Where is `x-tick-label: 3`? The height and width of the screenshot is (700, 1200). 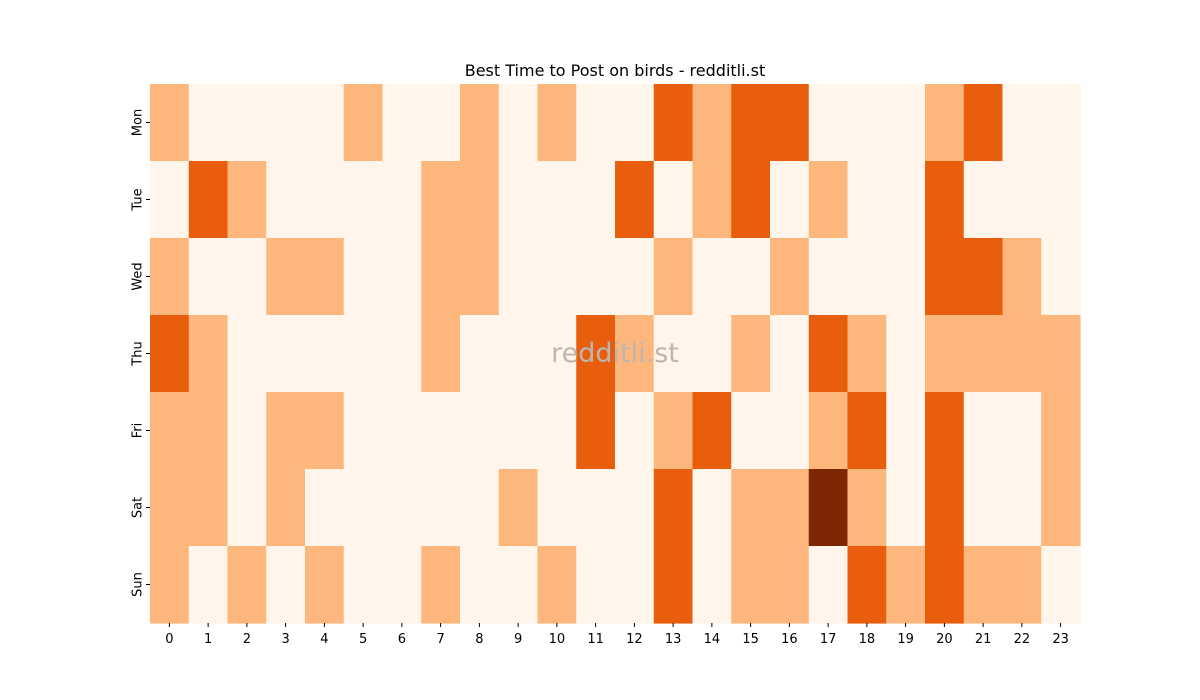
x-tick-label: 3 is located at coordinates (285, 639).